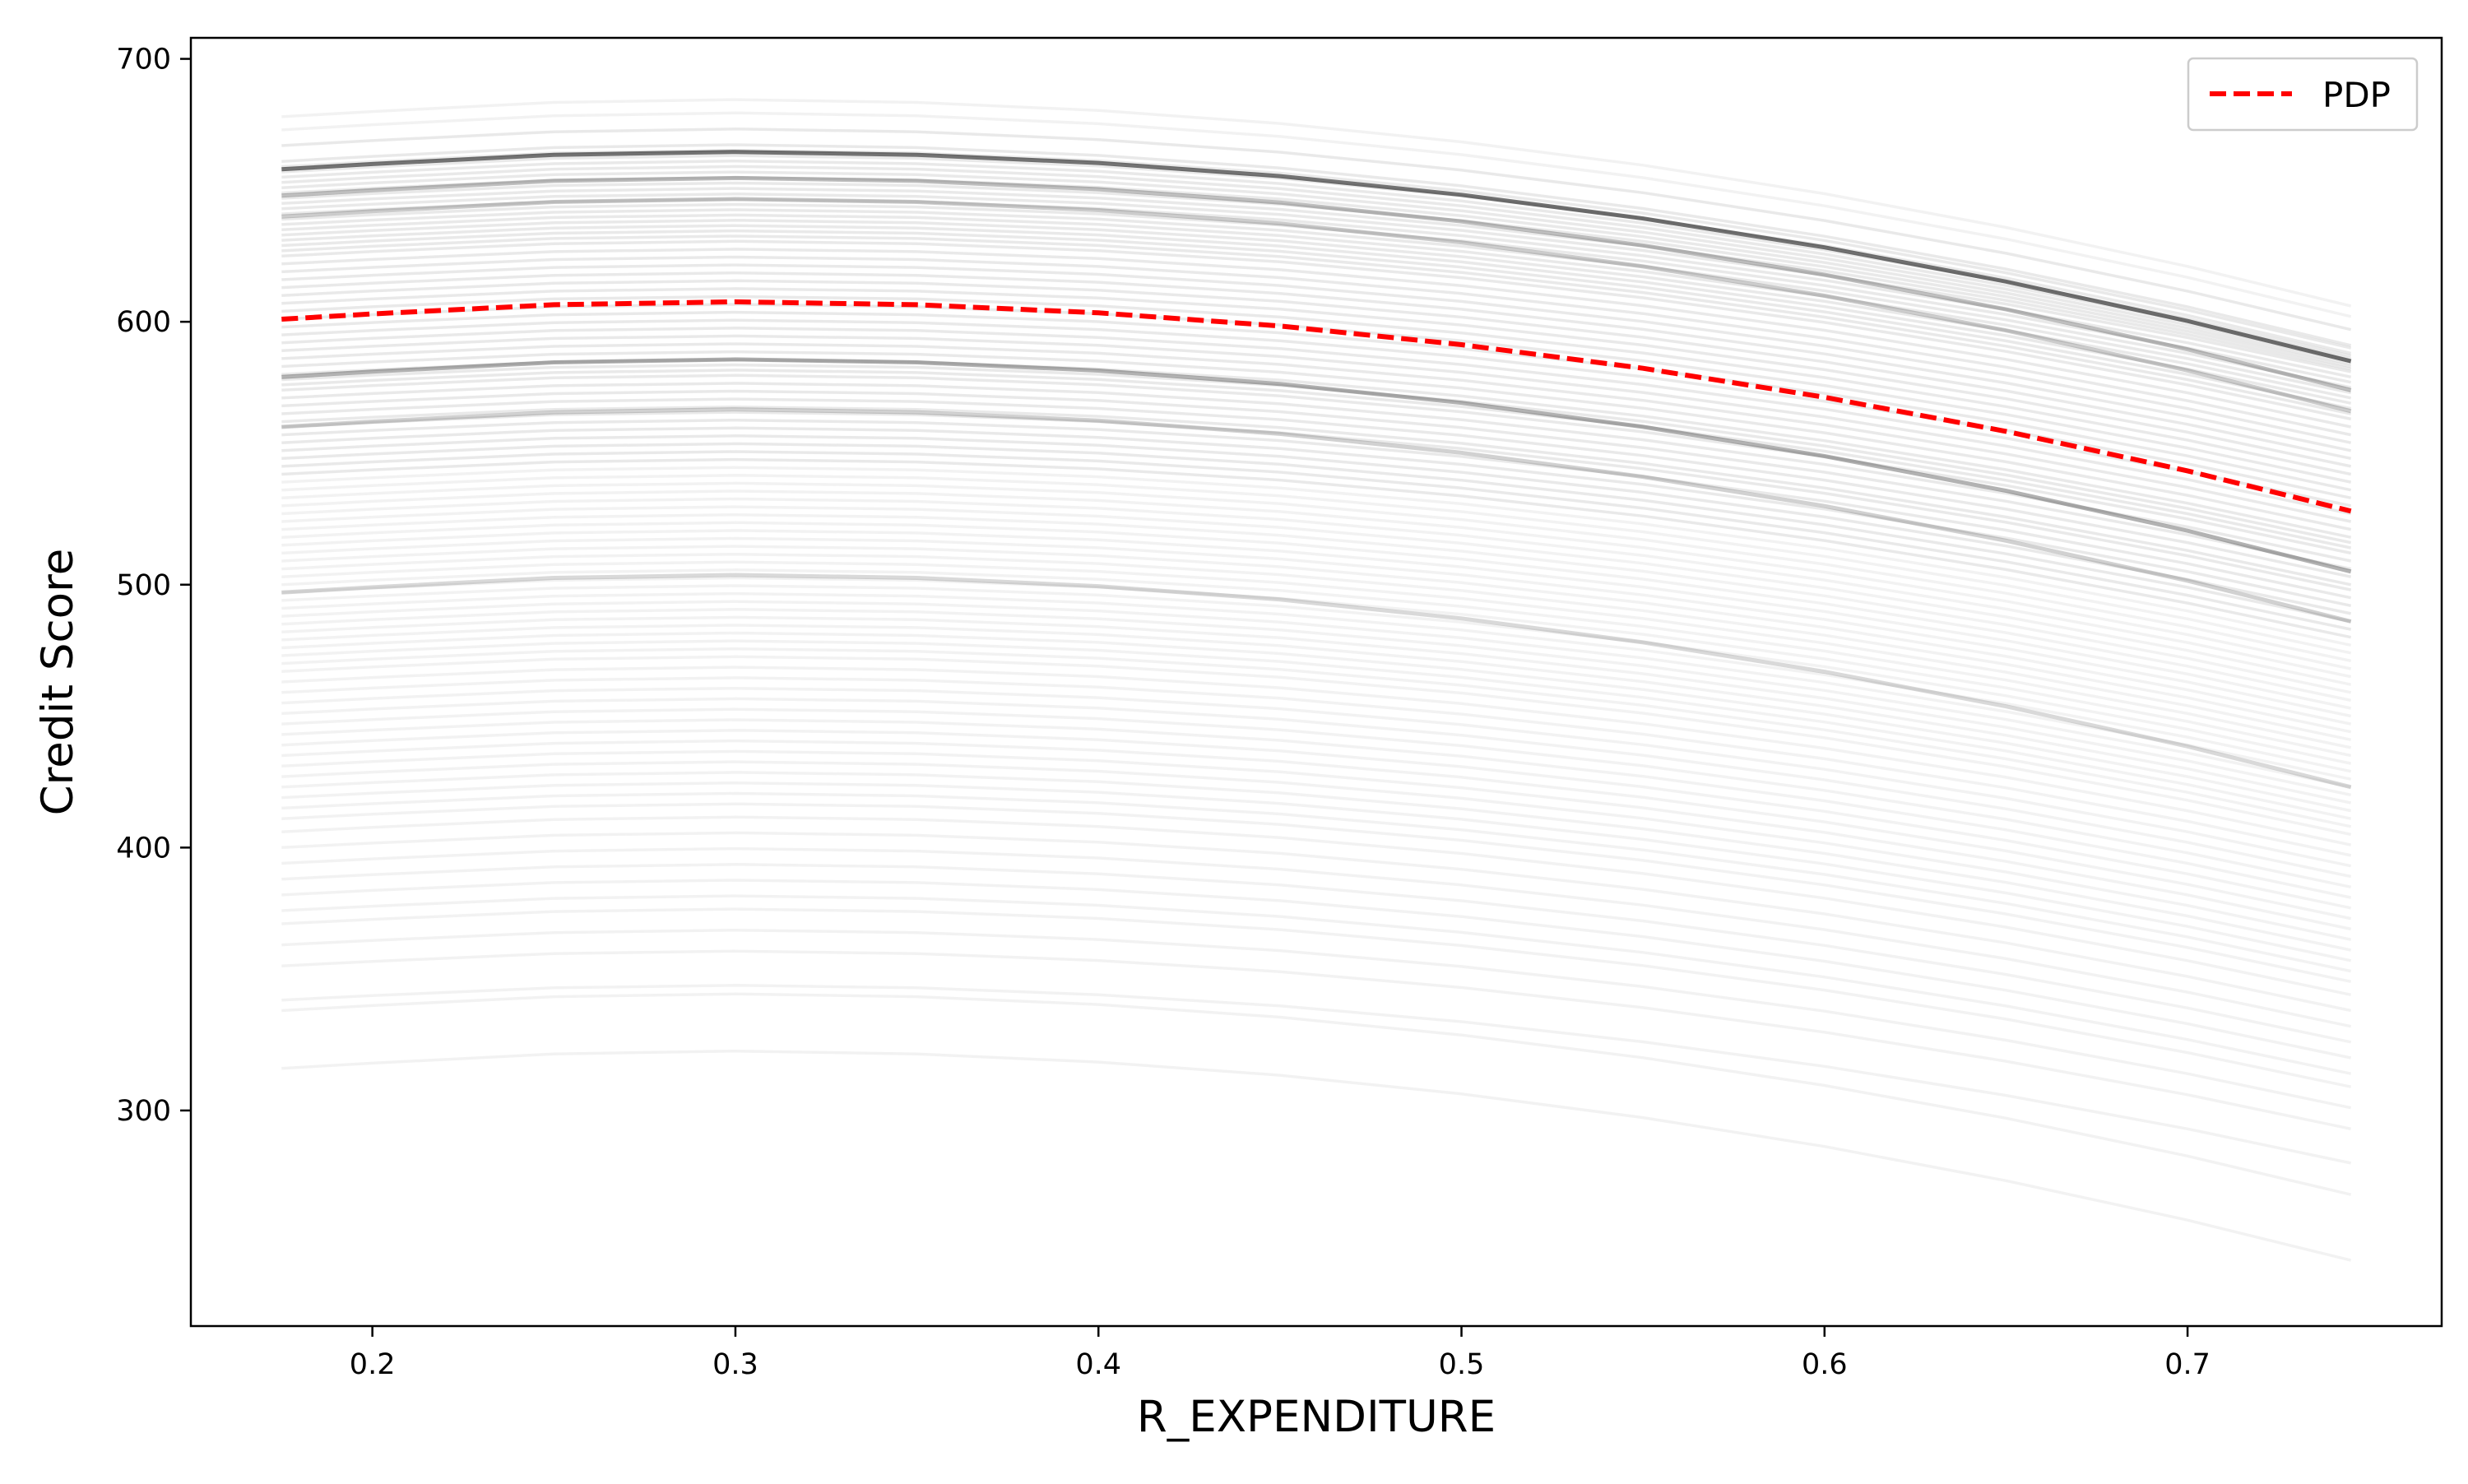  Describe the element at coordinates (1825, 1364) in the screenshot. I see `x-tick-label: 0.6` at that location.